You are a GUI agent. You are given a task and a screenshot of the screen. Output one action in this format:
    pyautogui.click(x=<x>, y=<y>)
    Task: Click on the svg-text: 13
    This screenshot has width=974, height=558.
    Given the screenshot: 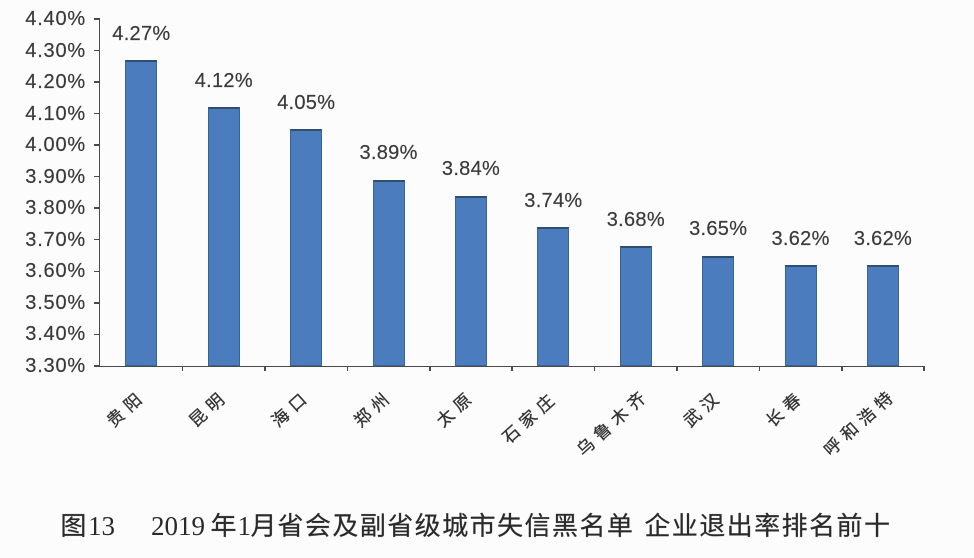 What is the action you would take?
    pyautogui.click(x=101, y=526)
    